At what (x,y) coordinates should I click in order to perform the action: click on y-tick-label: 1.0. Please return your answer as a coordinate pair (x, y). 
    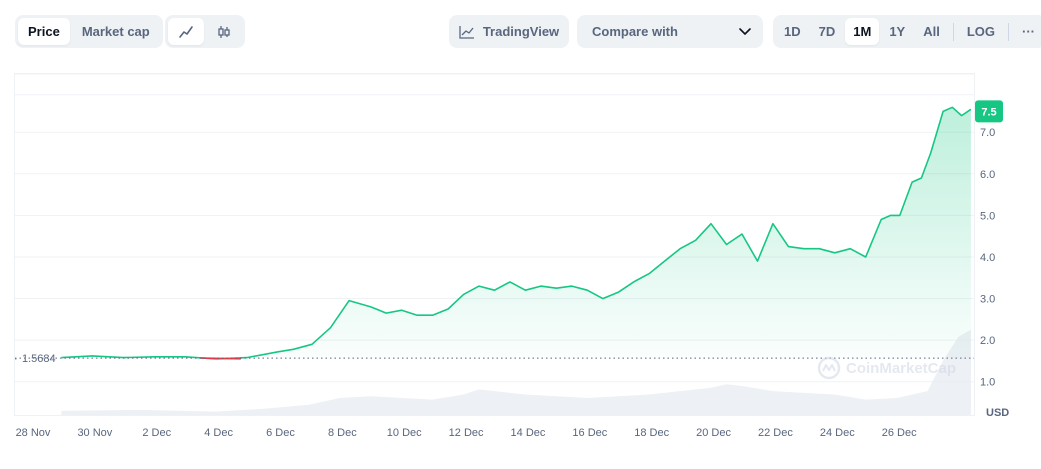
    Looking at the image, I should click on (987, 383).